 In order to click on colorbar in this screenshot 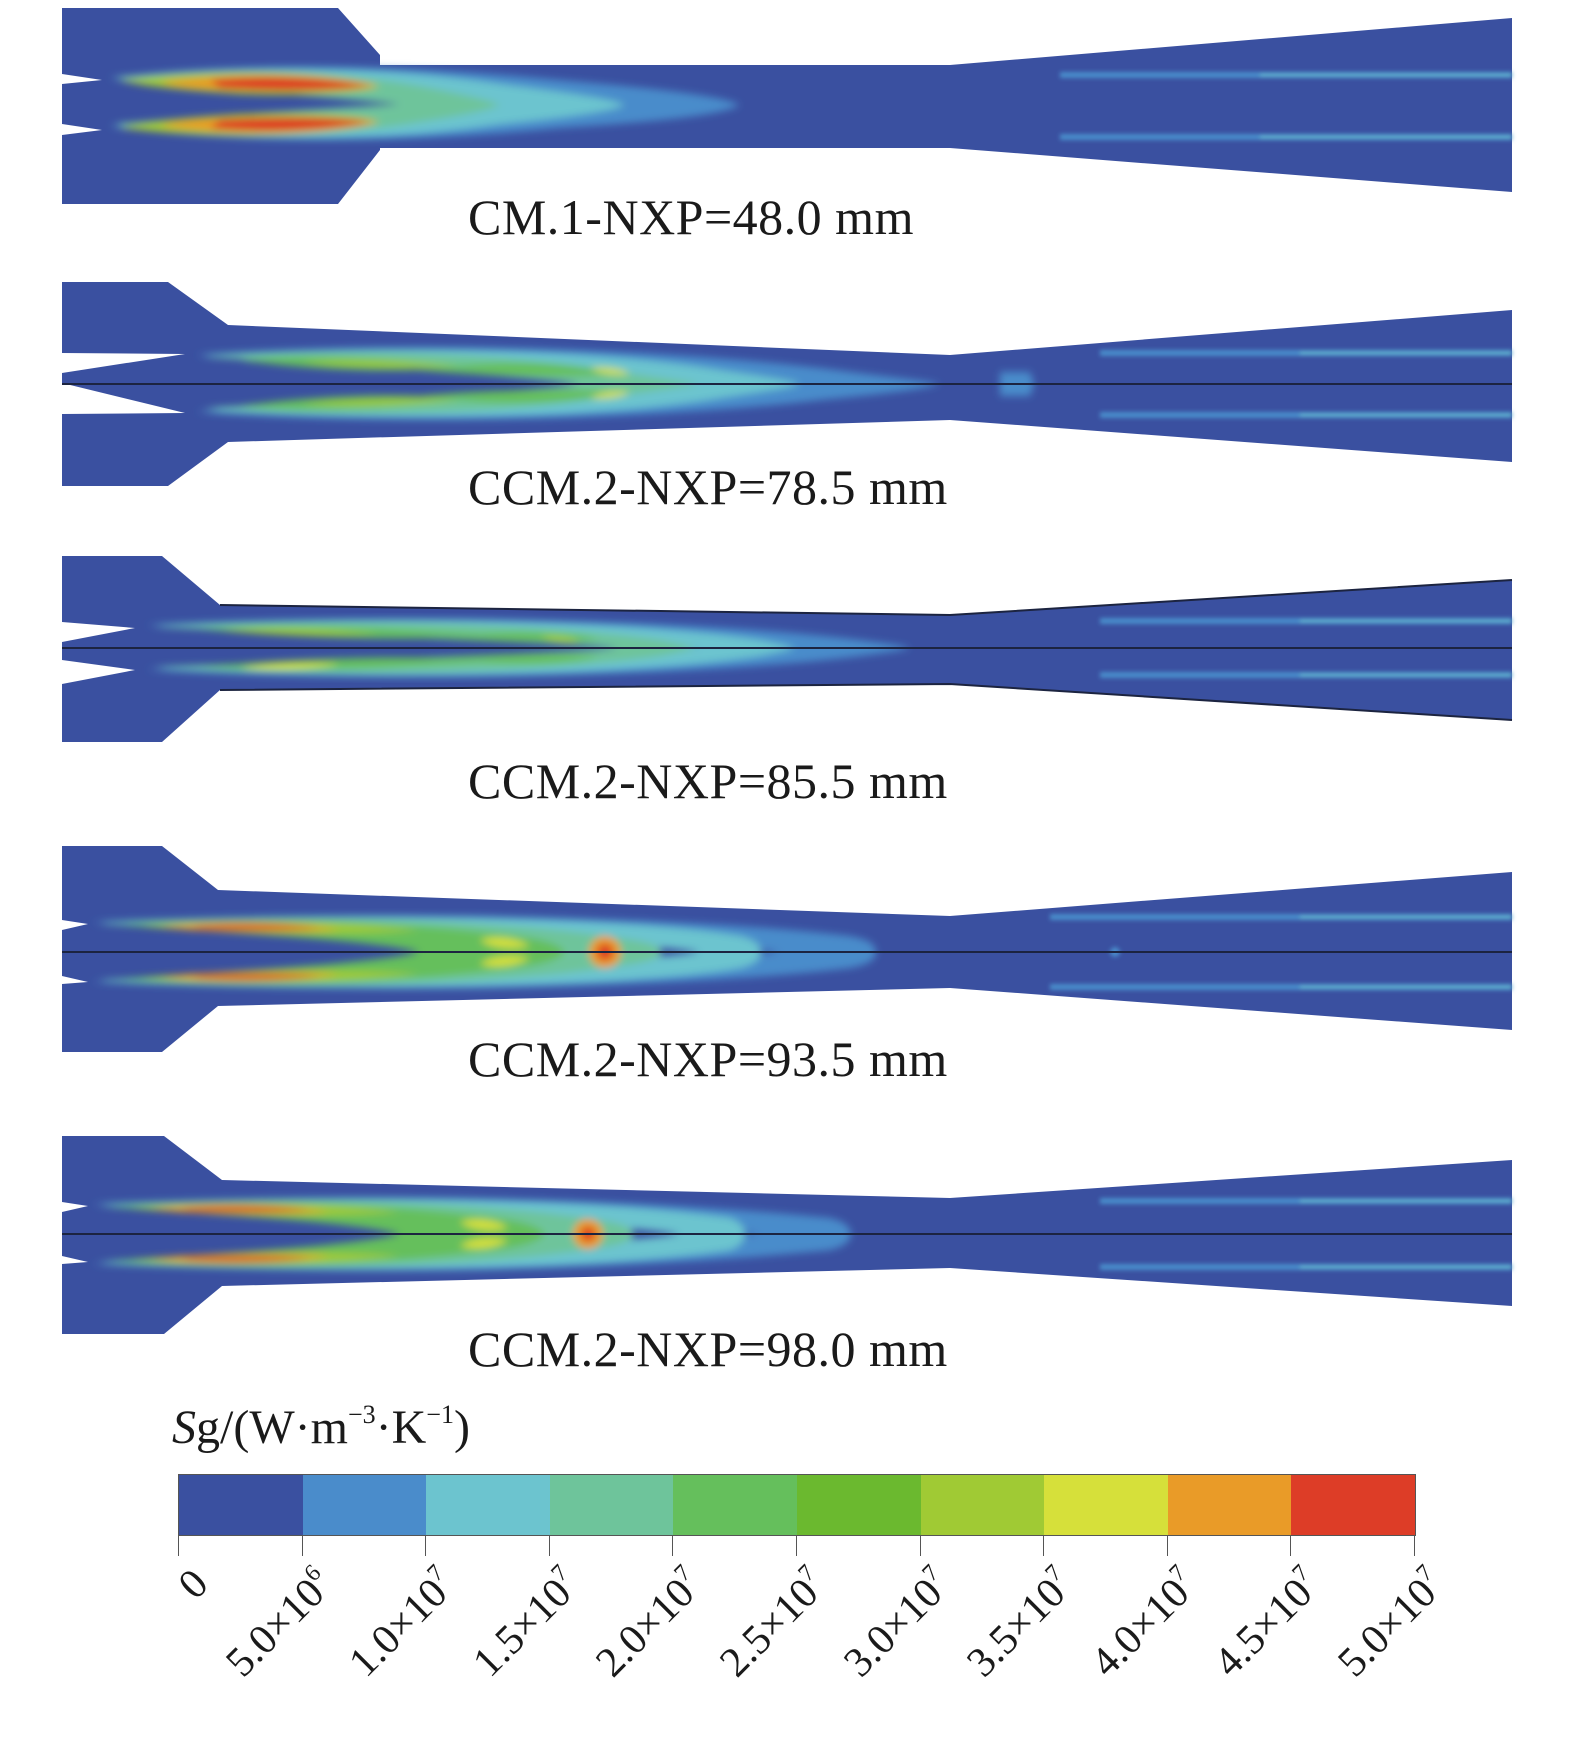, I will do `click(797, 1505)`.